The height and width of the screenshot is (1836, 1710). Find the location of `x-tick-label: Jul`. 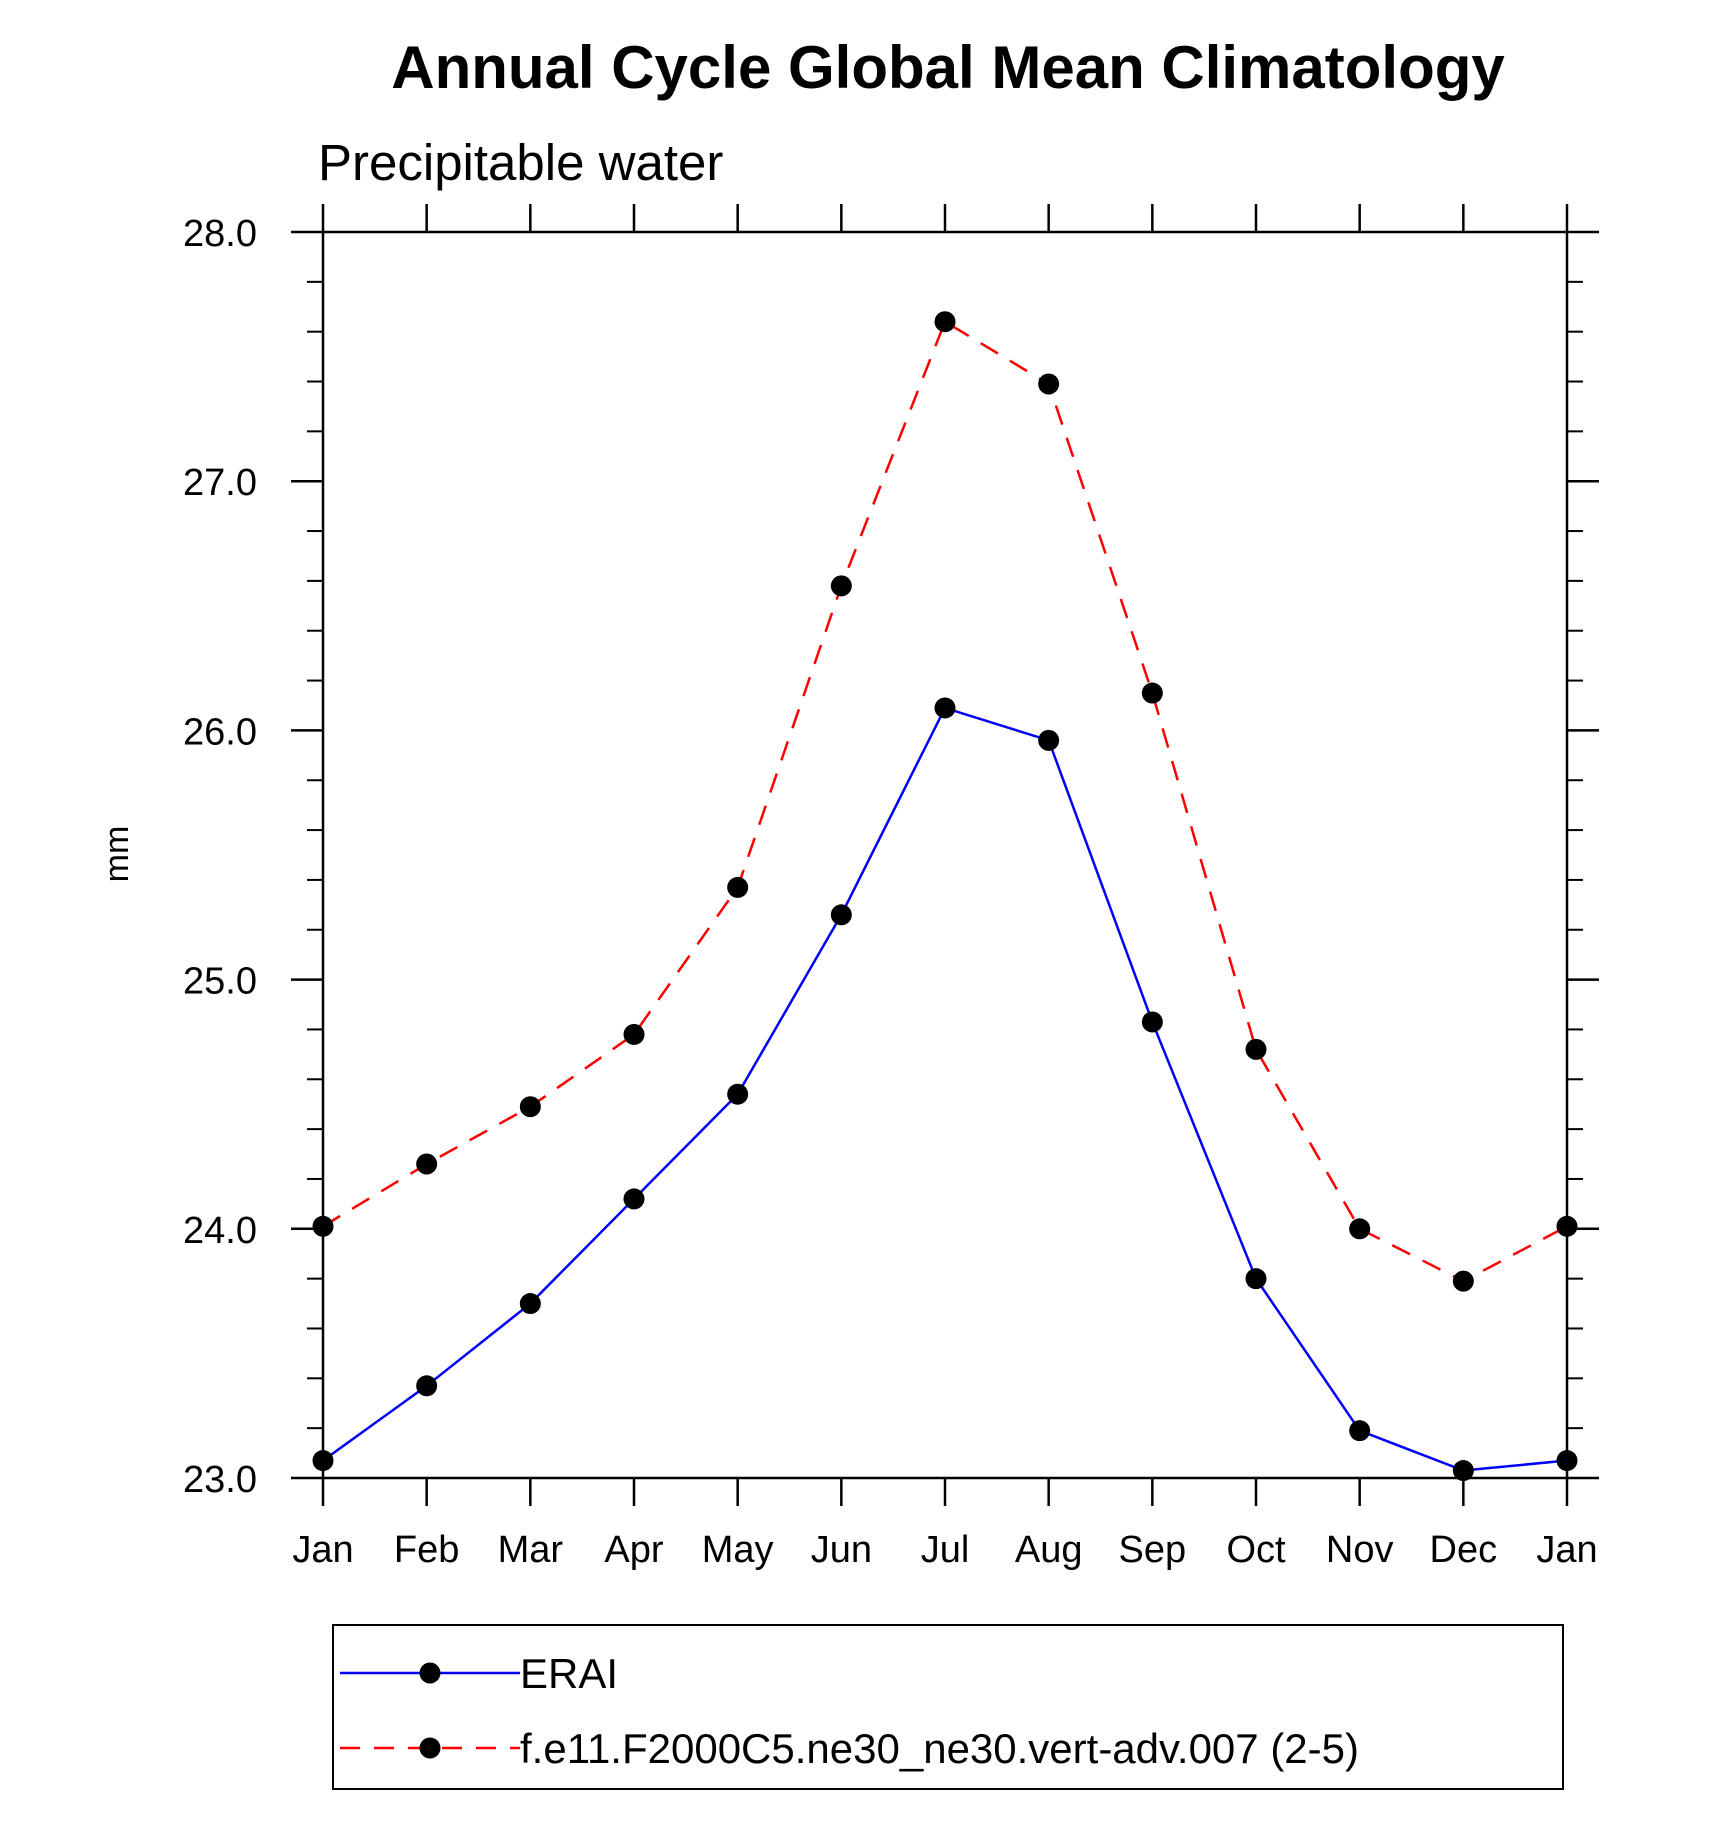

x-tick-label: Jul is located at coordinates (945, 1550).